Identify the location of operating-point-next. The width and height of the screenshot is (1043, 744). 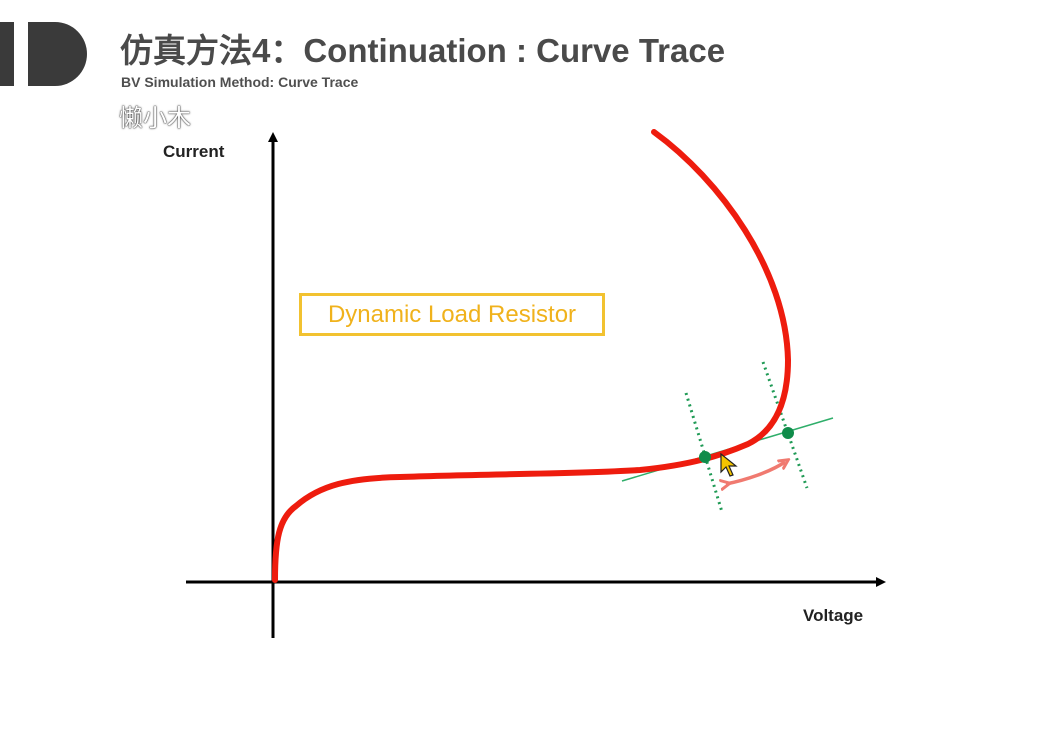
(788, 433).